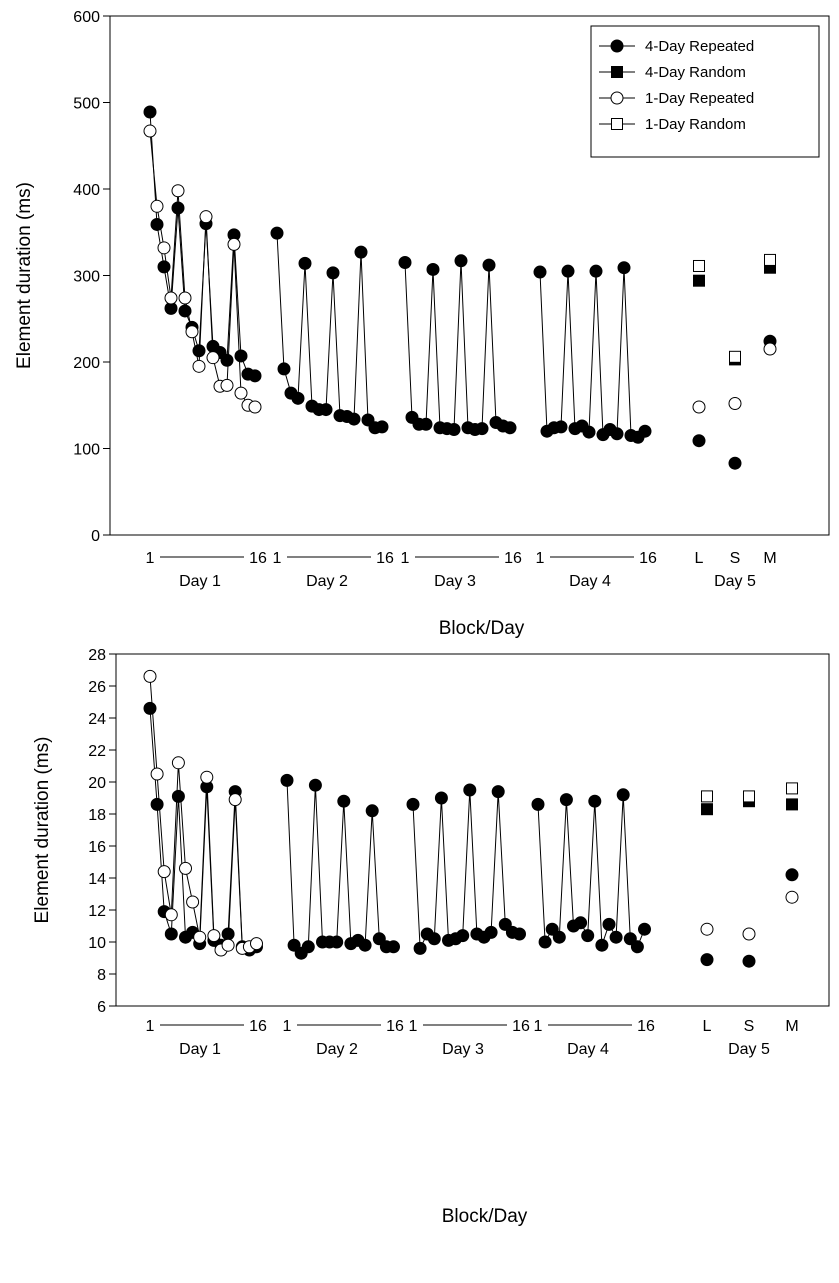 The height and width of the screenshot is (1283, 839). Describe the element at coordinates (734, 313) in the screenshot. I see `series-4-day-random` at that location.